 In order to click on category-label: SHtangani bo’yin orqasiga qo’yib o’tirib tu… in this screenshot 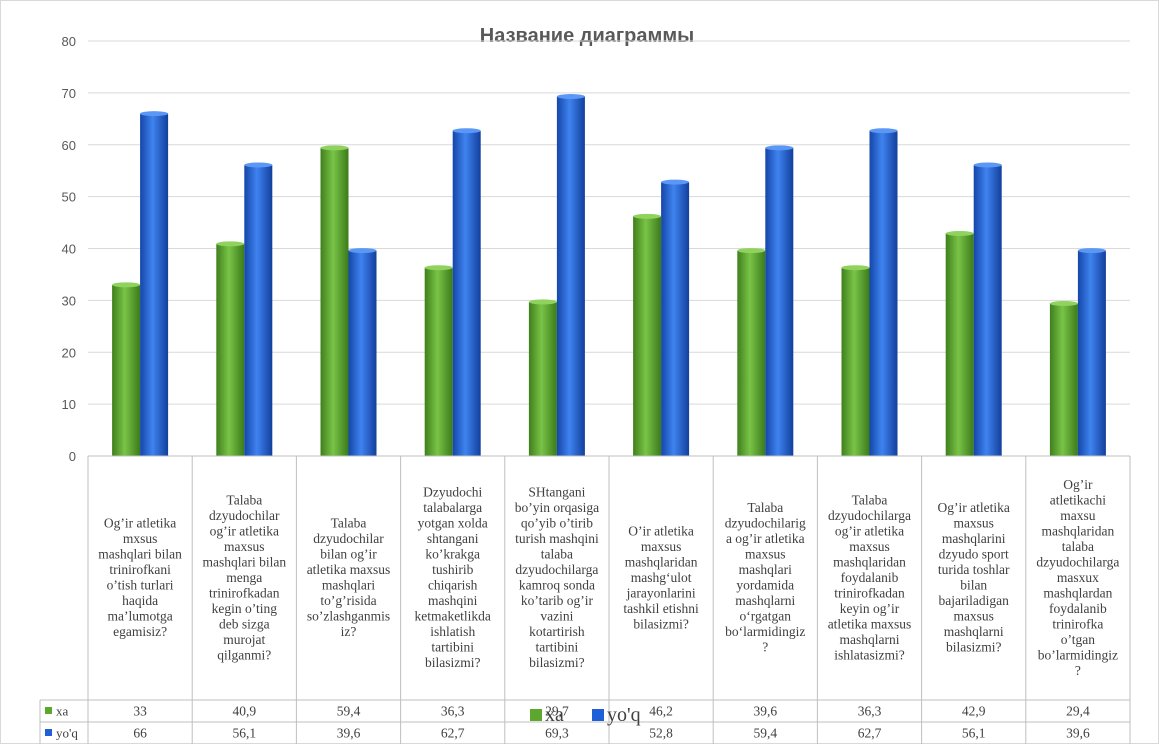, I will do `click(557, 578)`.